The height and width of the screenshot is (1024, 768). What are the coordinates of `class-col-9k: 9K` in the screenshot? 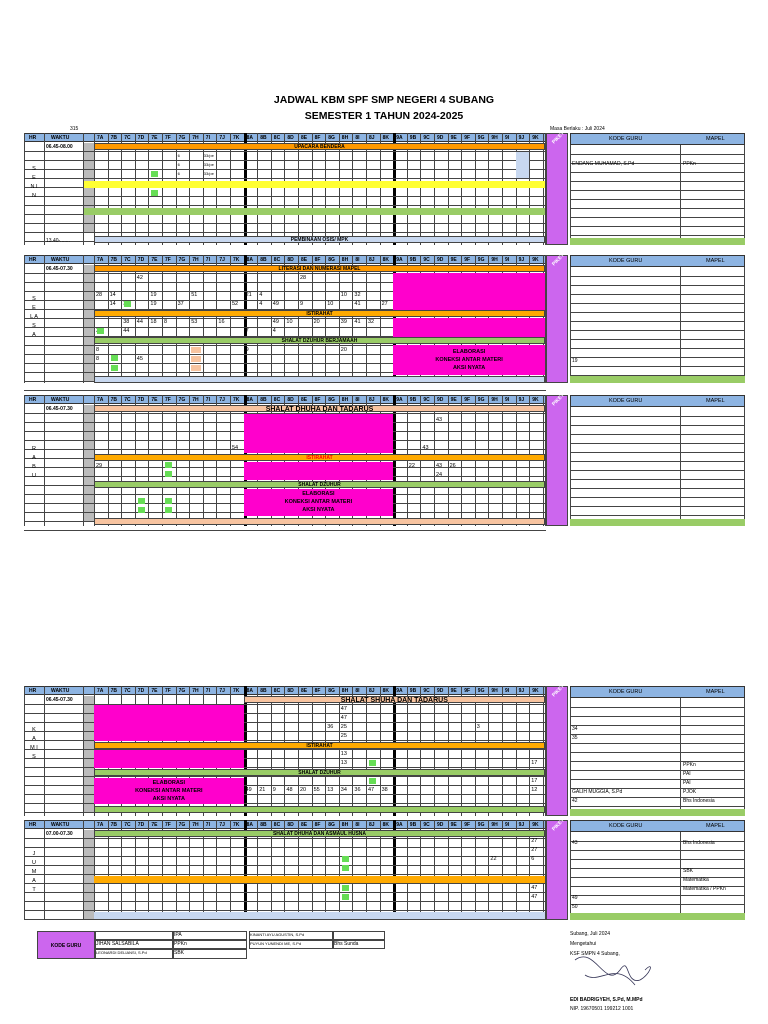 It's located at (535, 260).